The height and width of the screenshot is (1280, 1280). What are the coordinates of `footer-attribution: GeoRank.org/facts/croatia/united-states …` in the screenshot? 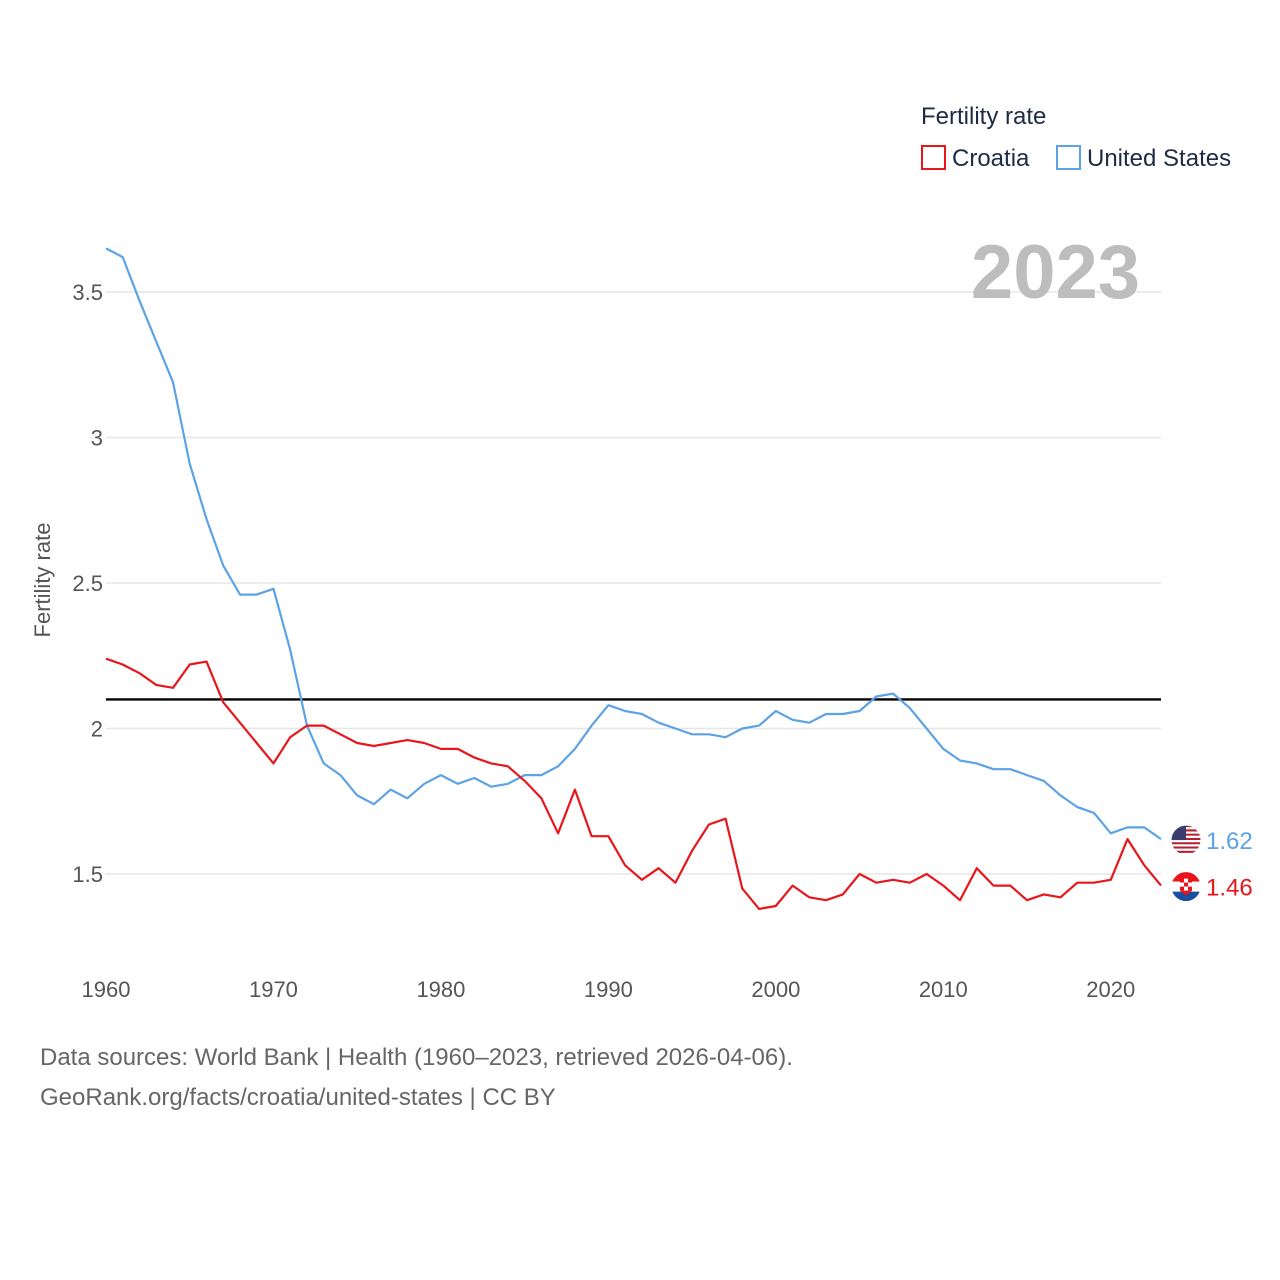 It's located at (298, 1097).